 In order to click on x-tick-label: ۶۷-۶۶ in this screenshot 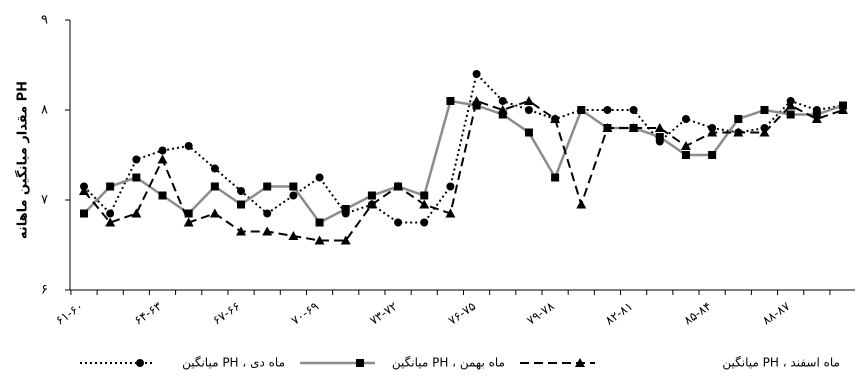, I will do `click(226, 313)`.